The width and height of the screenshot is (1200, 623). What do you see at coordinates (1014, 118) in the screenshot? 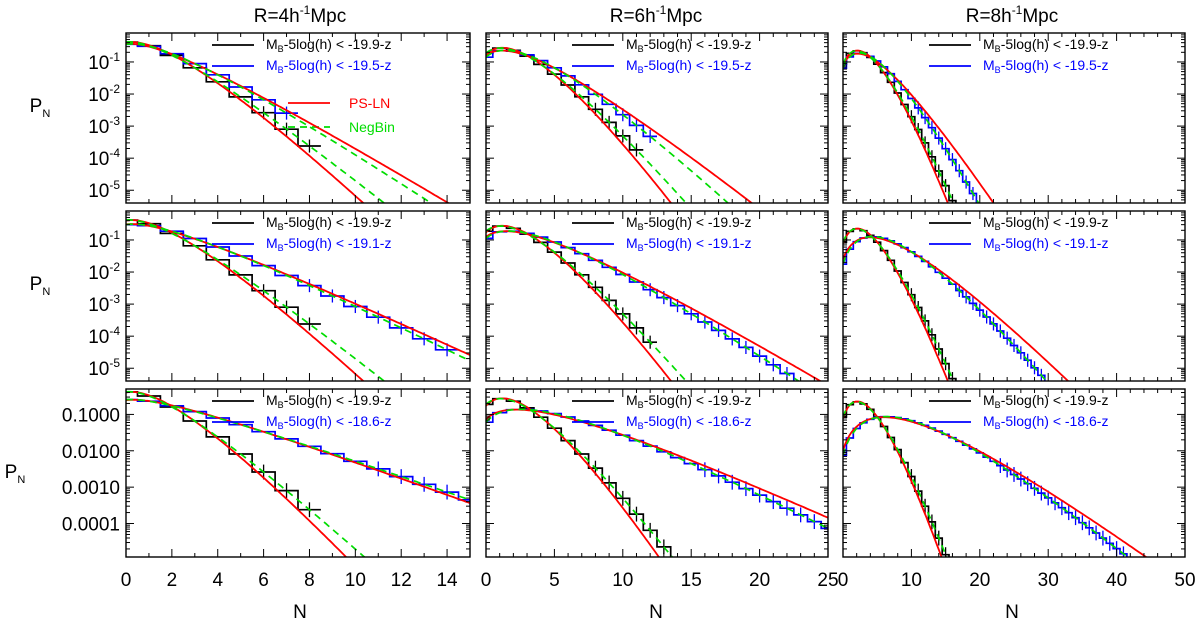
I see `panel-r1-c3: MB-5log(h) < -19.9-z MB-5log(h) < -19.5-z` at bounding box center [1014, 118].